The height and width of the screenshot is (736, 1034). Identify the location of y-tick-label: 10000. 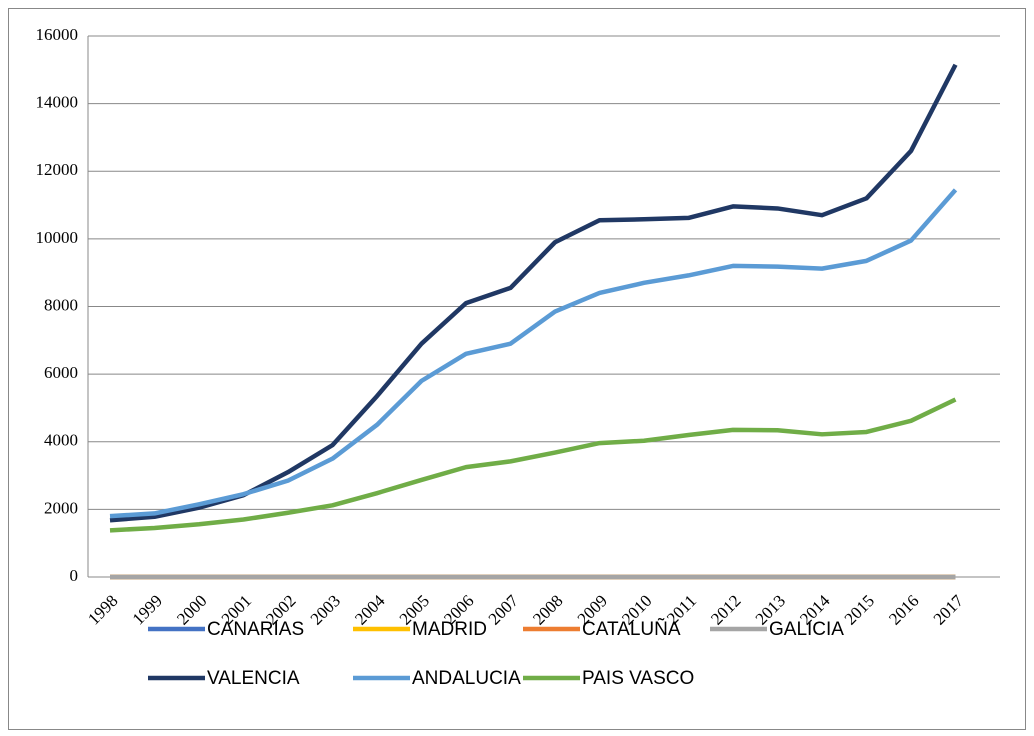
(57, 237).